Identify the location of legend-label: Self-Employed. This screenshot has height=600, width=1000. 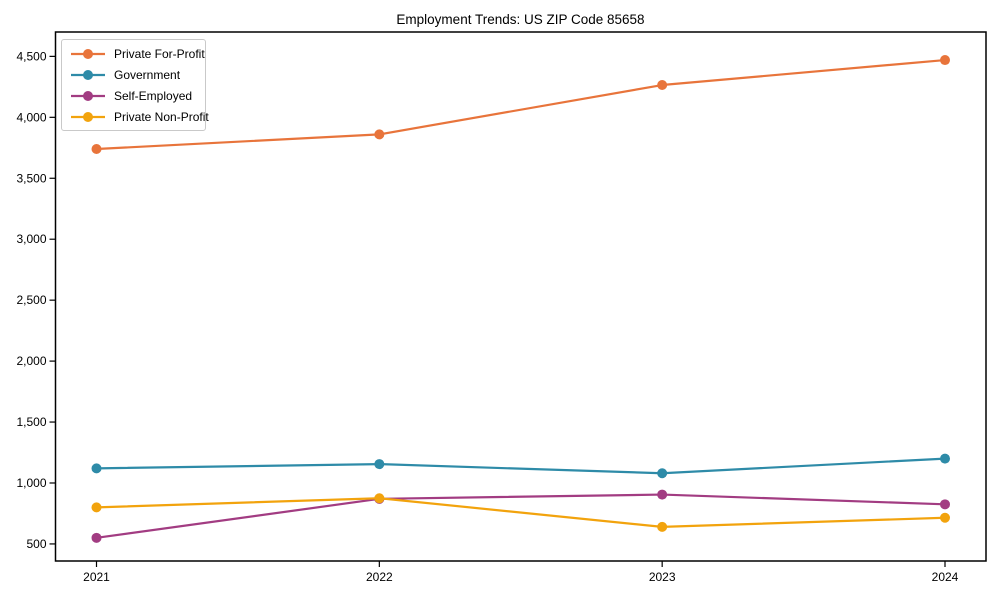
(153, 95).